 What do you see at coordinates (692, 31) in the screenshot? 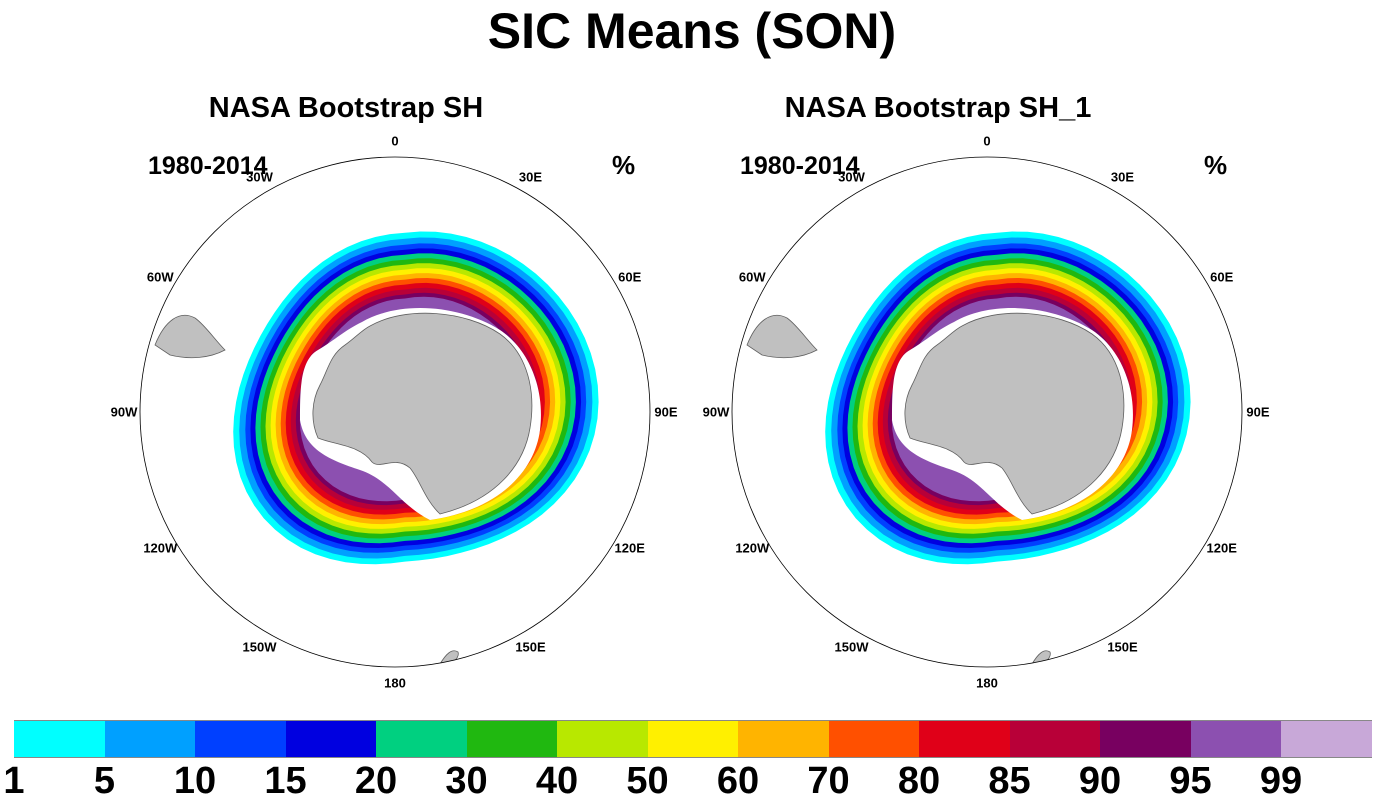
I see `figure-title: SIC Means (SON)` at bounding box center [692, 31].